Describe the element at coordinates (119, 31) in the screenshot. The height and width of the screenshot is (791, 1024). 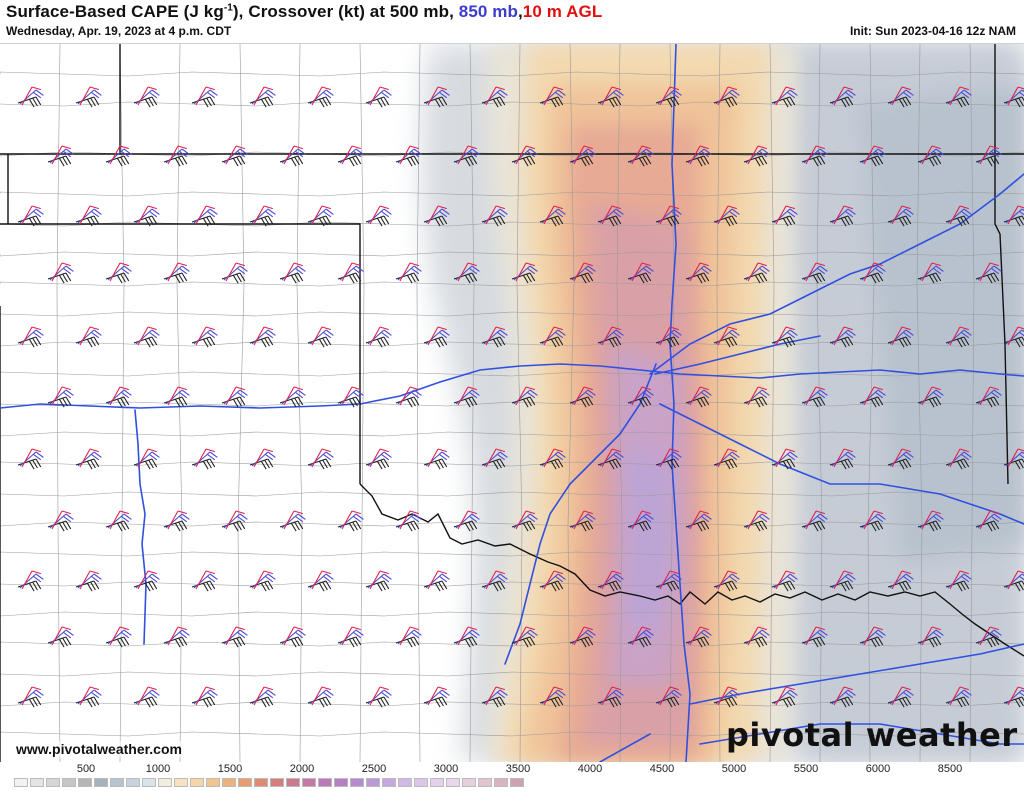
I see `valid-time: Wednesday, Apr. 19, 2023 at 4 p.m. CDT` at that location.